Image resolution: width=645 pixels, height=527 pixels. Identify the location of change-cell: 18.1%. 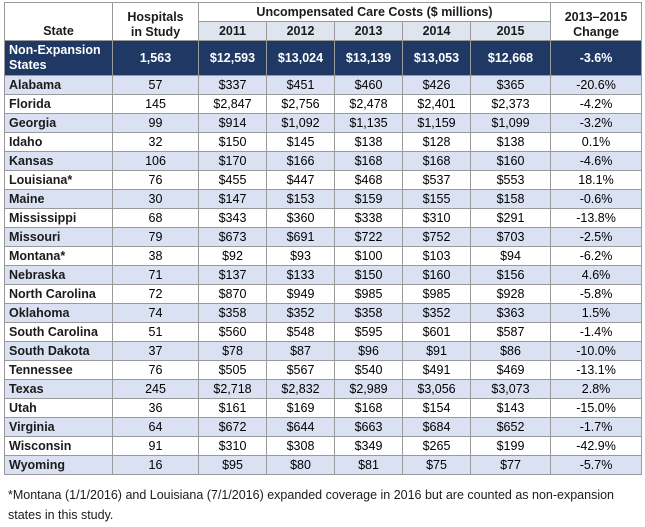
(596, 180).